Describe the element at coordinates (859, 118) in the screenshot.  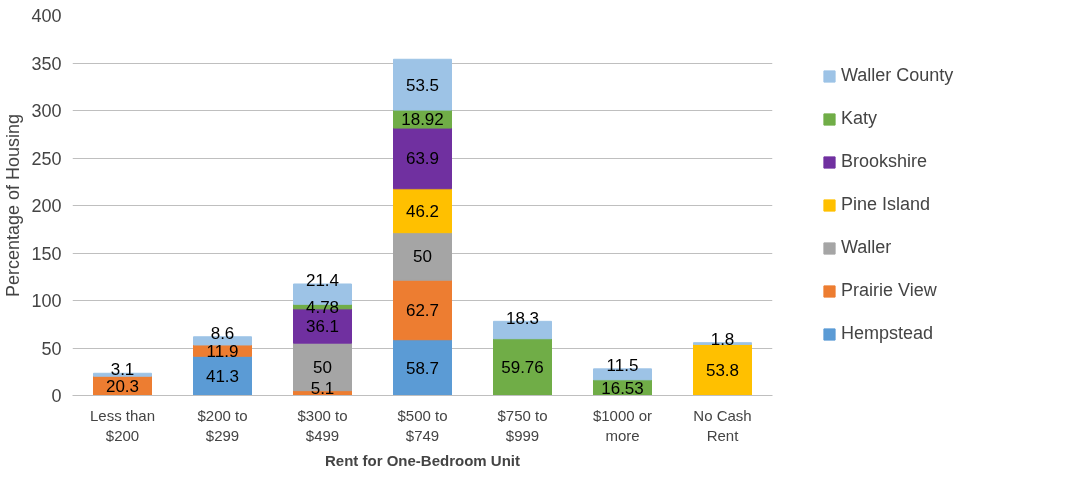
I see `legend-label: Katy` at that location.